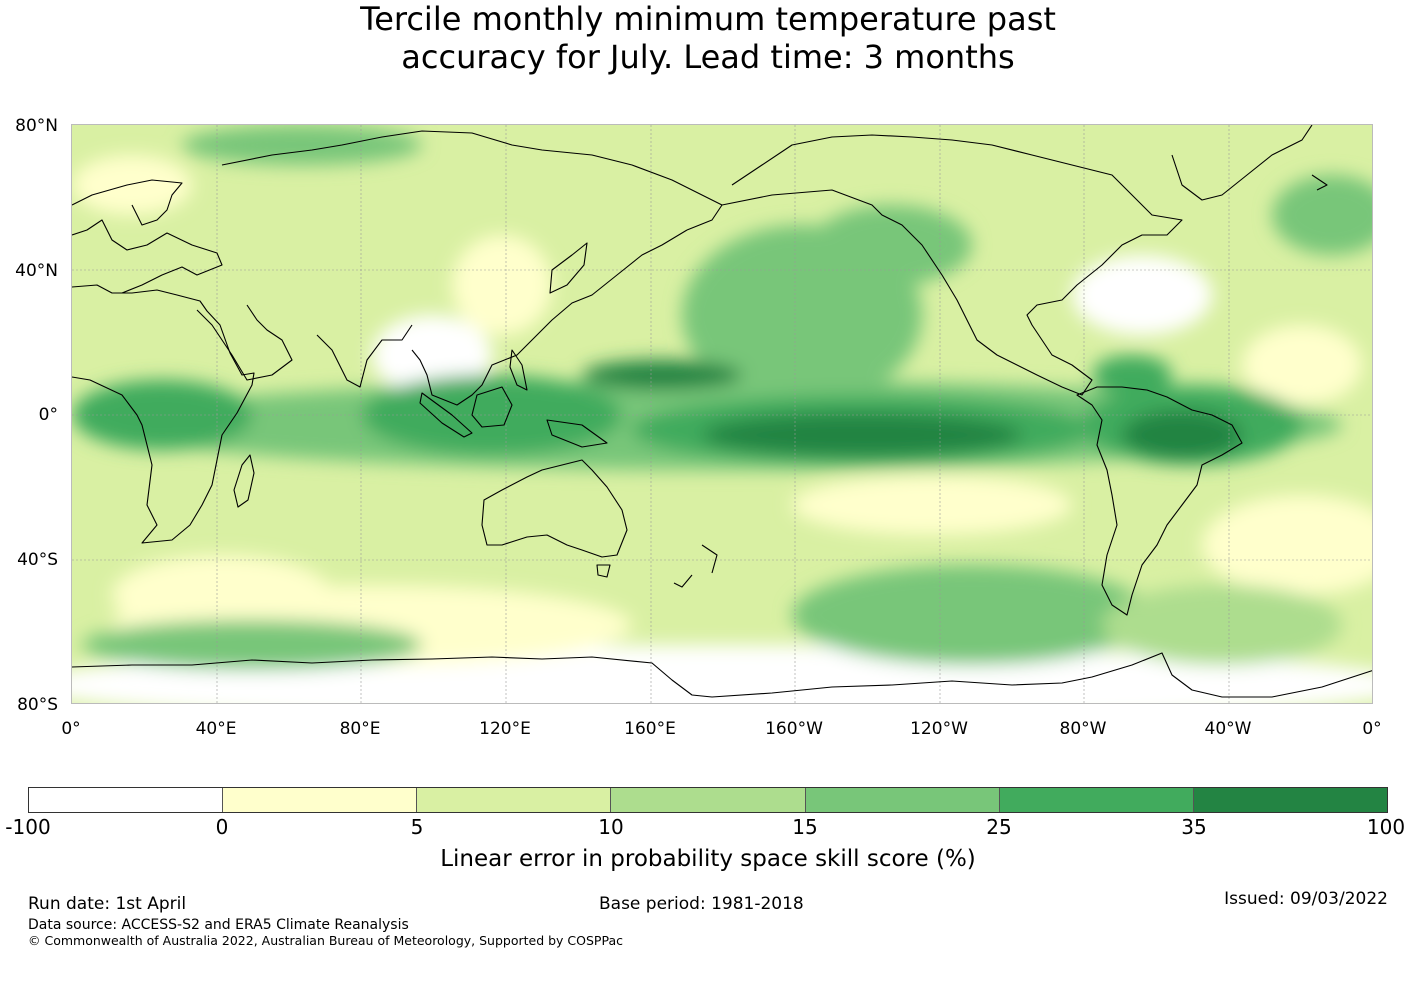  I want to click on lon-label-120w: 120°W, so click(939, 729).